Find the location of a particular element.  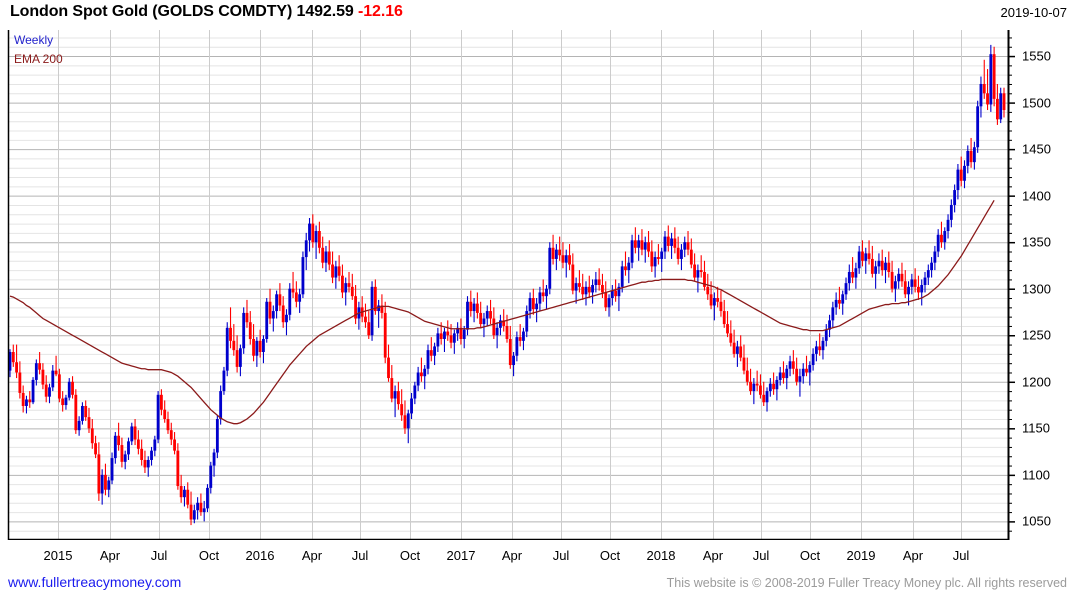

x-axis-tick: 2016 is located at coordinates (260, 555).